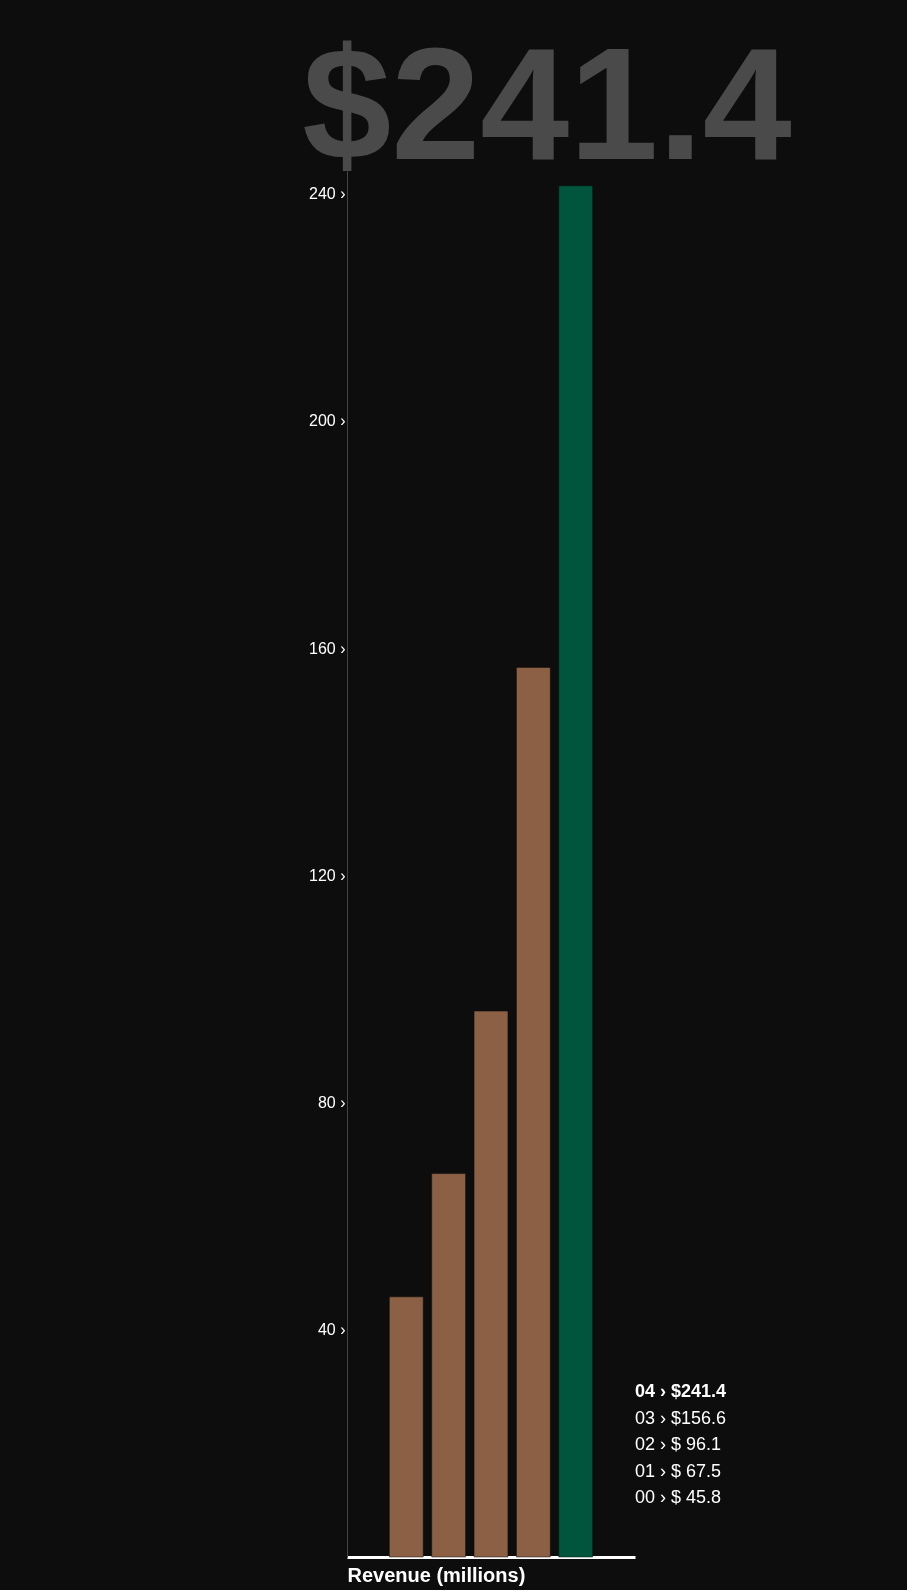  Describe the element at coordinates (331, 1330) in the screenshot. I see `y-tick-label: 40 ›` at that location.